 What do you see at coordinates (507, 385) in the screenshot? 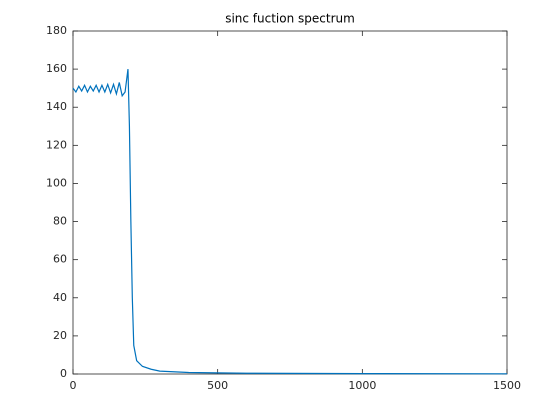
I see `x-tick-label: 1500` at bounding box center [507, 385].